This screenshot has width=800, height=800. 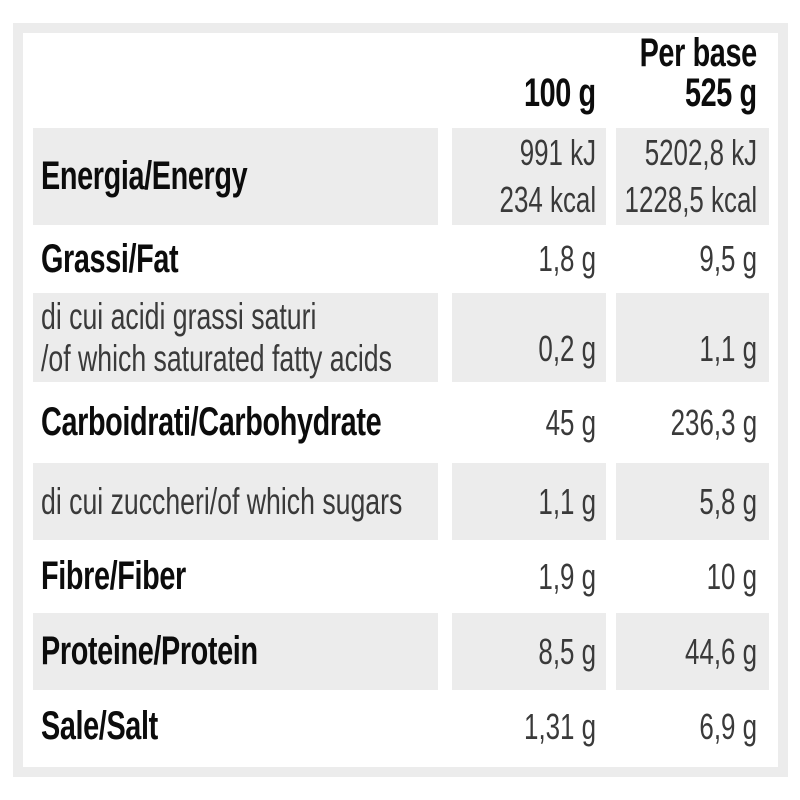 What do you see at coordinates (235, 576) in the screenshot?
I see `nutrient-label-cell: Fibre/Fiber` at bounding box center [235, 576].